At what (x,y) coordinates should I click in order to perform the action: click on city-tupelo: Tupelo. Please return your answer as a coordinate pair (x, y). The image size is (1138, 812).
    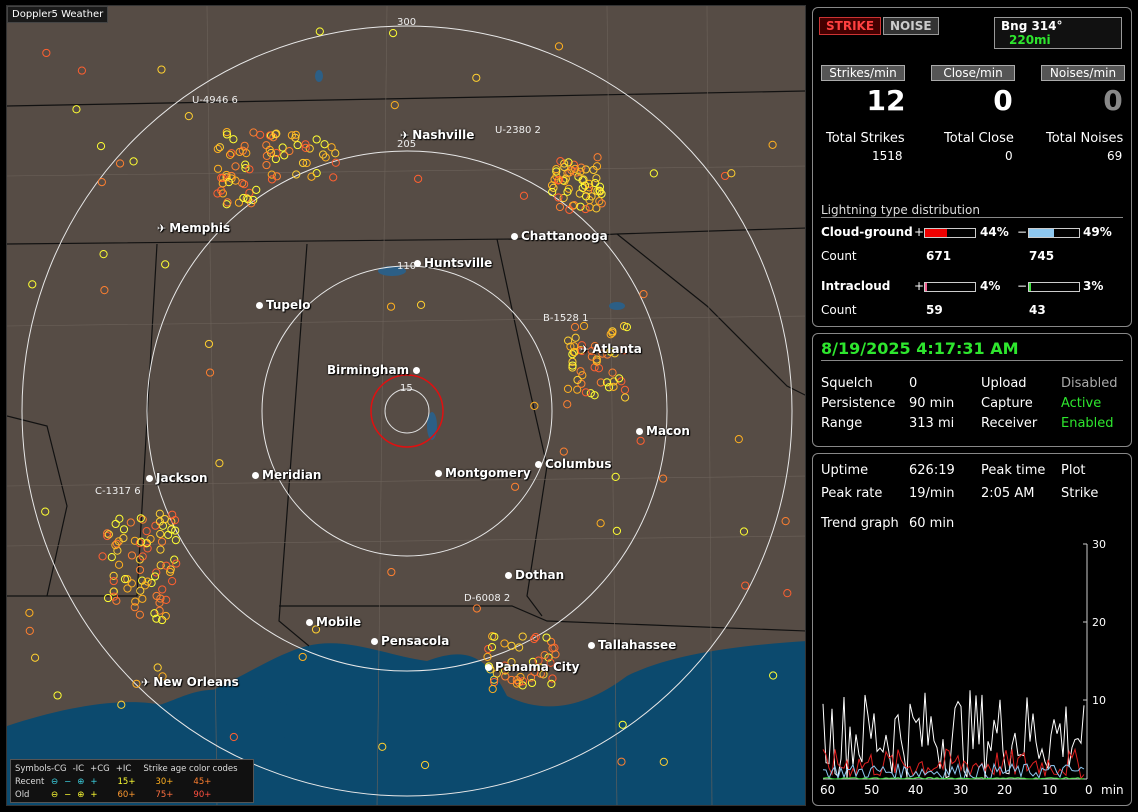
    Looking at the image, I should click on (283, 305).